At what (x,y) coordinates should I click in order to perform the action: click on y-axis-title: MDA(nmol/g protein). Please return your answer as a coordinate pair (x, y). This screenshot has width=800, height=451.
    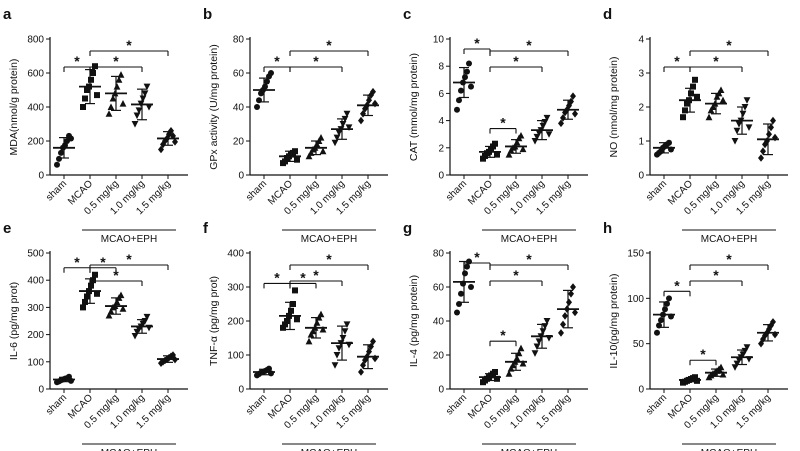
    Looking at the image, I should click on (14, 107).